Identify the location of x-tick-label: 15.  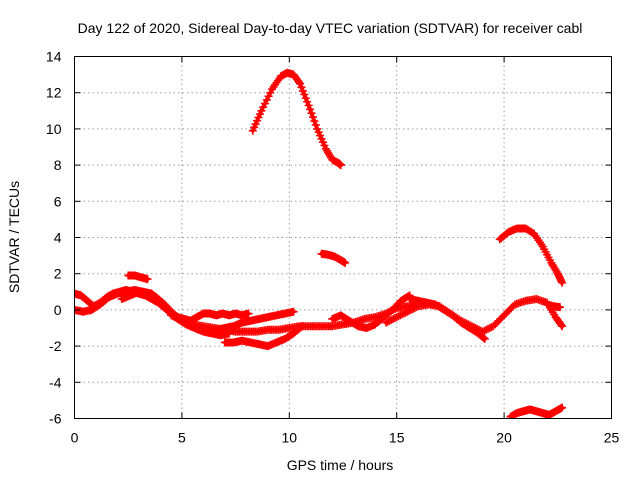
(397, 438).